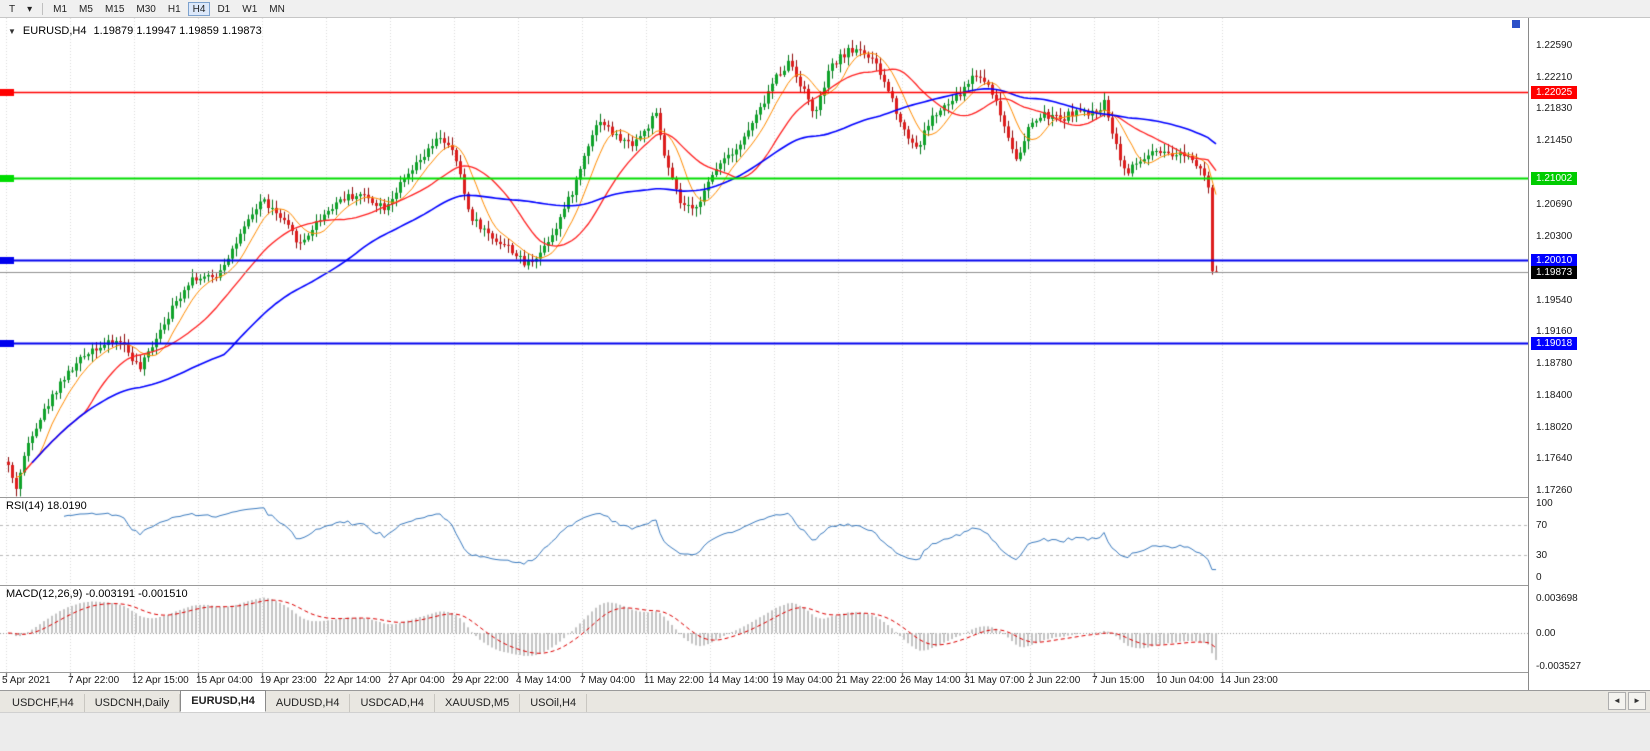 This screenshot has width=1650, height=751. What do you see at coordinates (160, 680) in the screenshot?
I see `time-axis-label: 12 Apr 15:00` at bounding box center [160, 680].